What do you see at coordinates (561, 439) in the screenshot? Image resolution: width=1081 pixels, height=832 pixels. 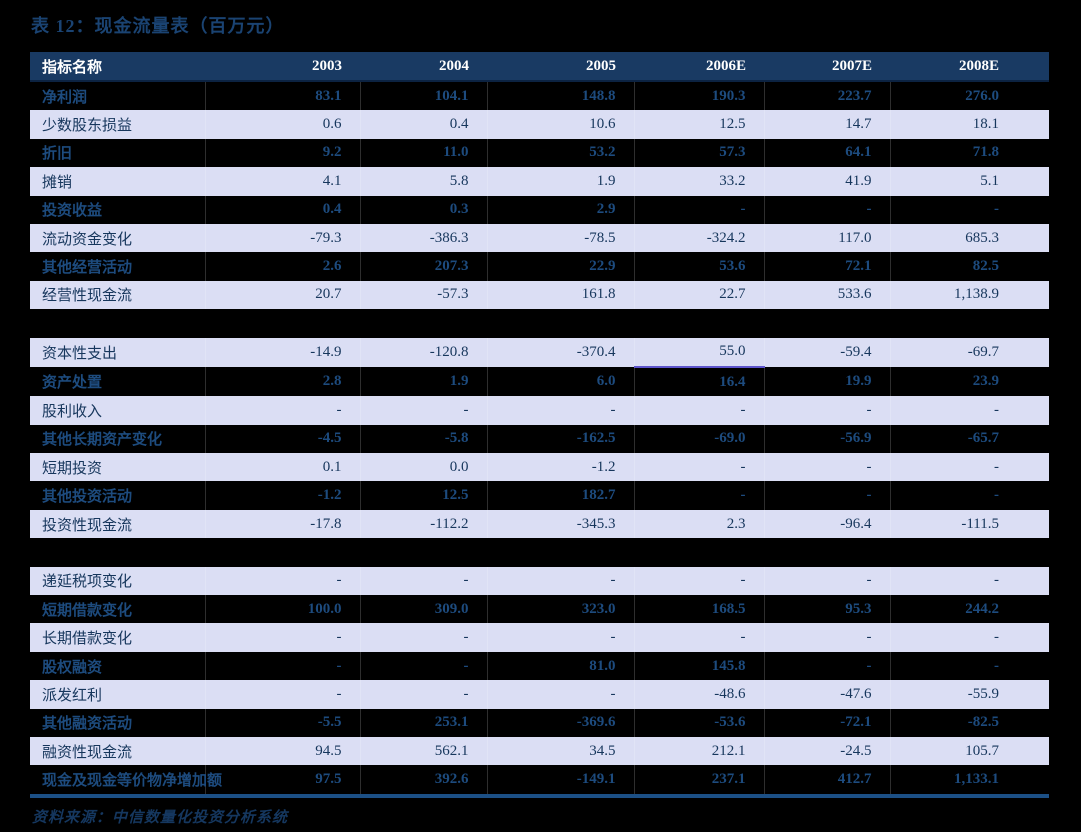 I see `value-cell: -162.5` at bounding box center [561, 439].